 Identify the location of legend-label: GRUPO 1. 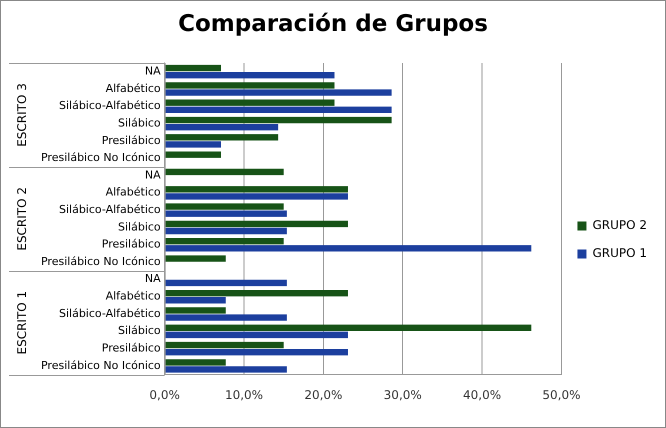
(620, 253).